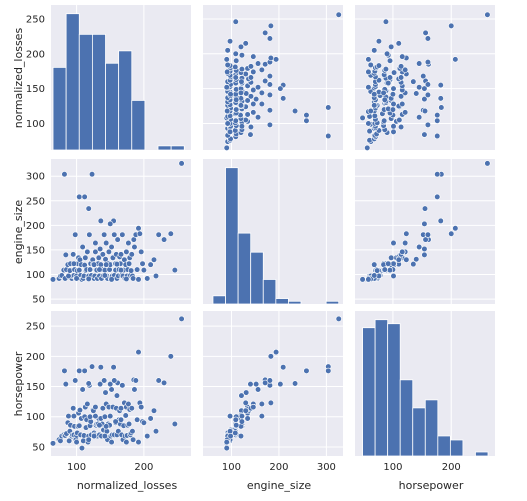  I want to click on panel-normalized_losses-vs-normalized_losses, so click(121, 78).